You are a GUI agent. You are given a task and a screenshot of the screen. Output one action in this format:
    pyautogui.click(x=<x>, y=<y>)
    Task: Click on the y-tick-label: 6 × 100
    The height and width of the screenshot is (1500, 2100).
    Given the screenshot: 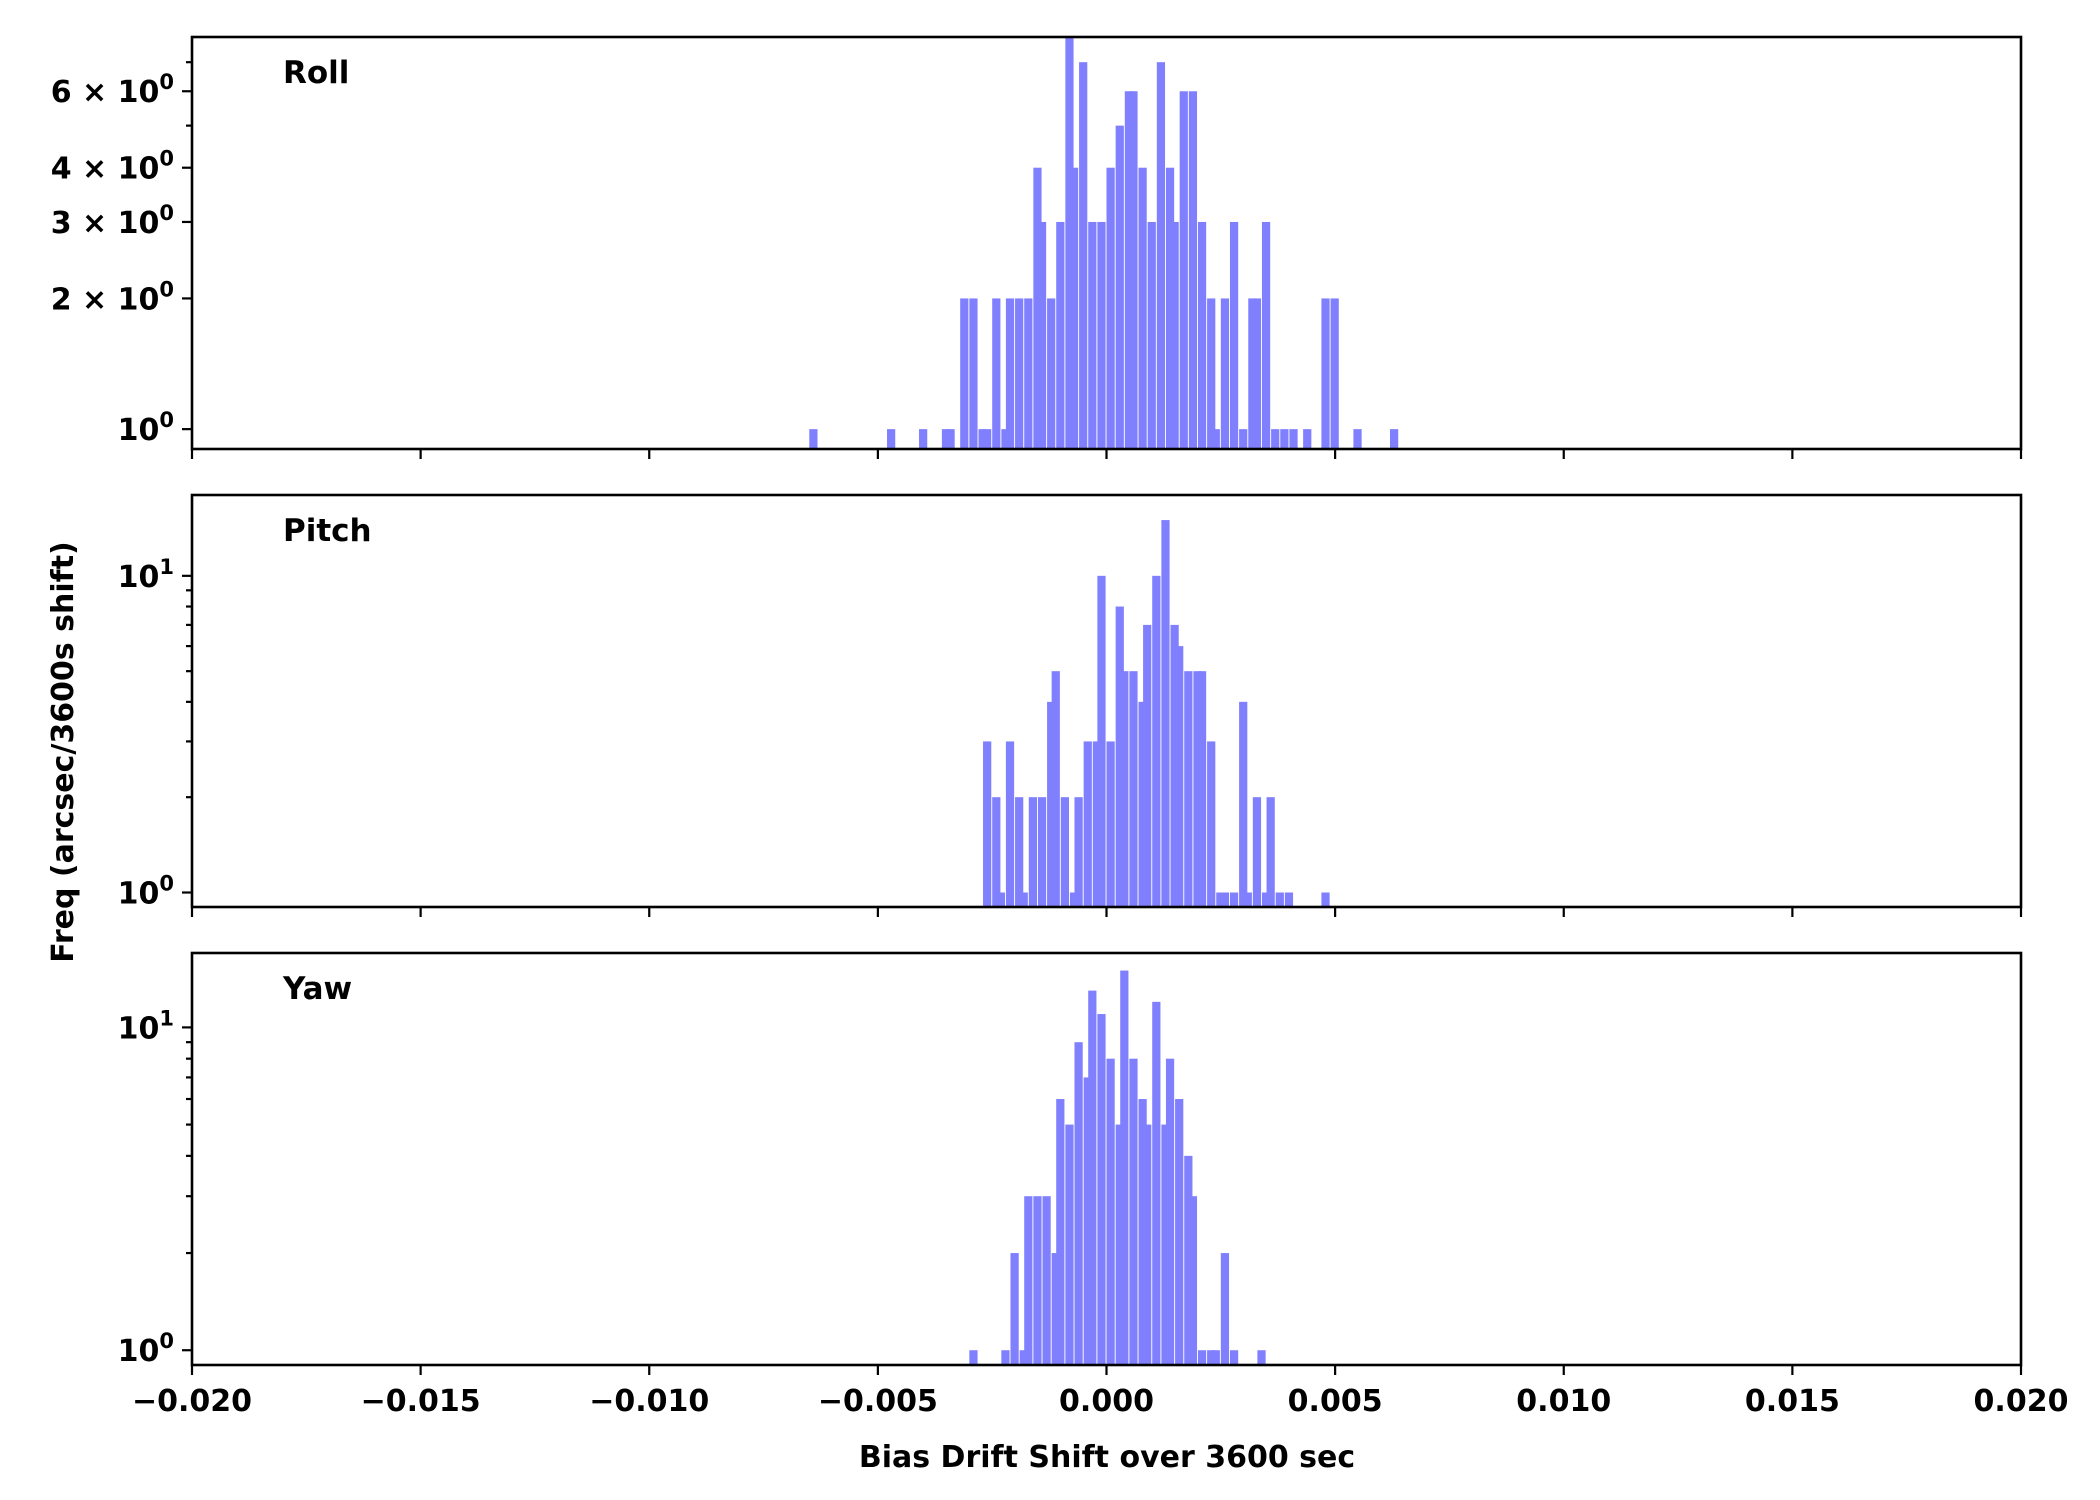 What is the action you would take?
    pyautogui.click(x=112, y=90)
    